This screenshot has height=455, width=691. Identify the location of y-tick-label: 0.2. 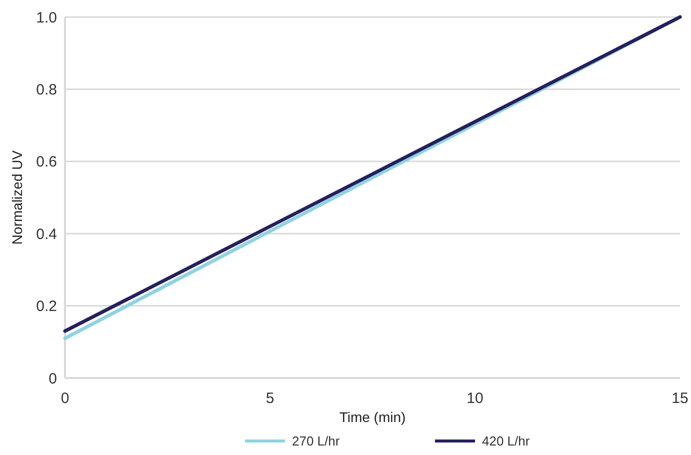
(46, 307).